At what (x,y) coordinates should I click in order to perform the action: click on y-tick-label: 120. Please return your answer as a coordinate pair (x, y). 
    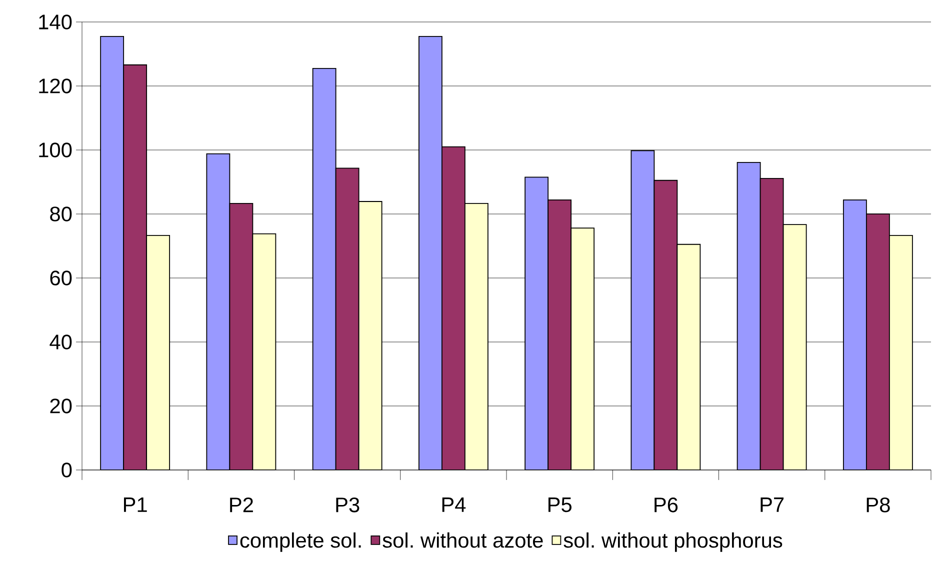
    Looking at the image, I should click on (55, 86).